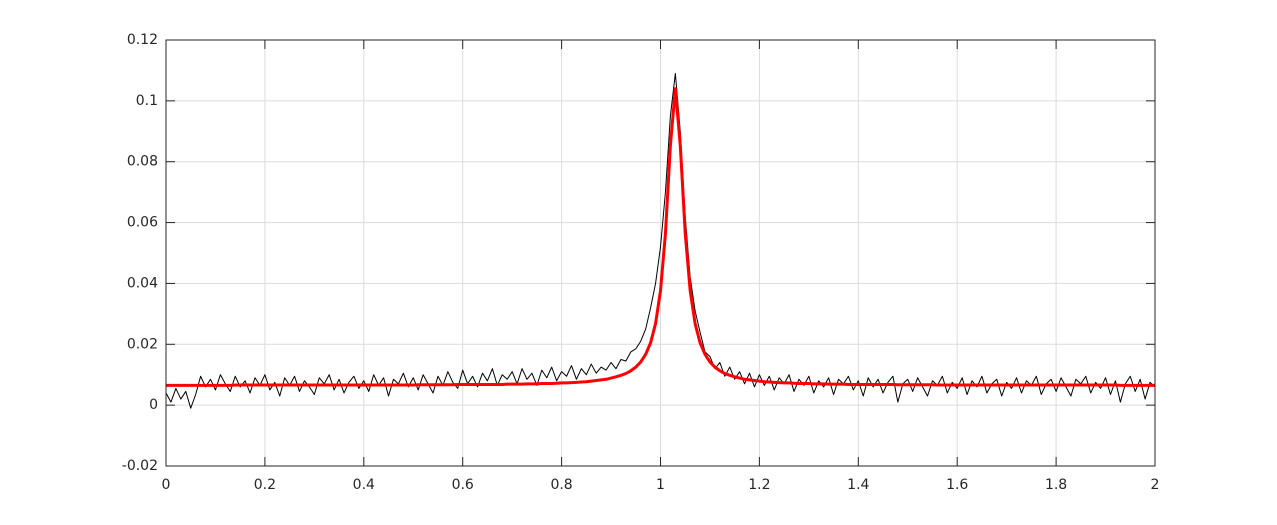  Describe the element at coordinates (142, 162) in the screenshot. I see `y-tick-label: 0.08` at that location.